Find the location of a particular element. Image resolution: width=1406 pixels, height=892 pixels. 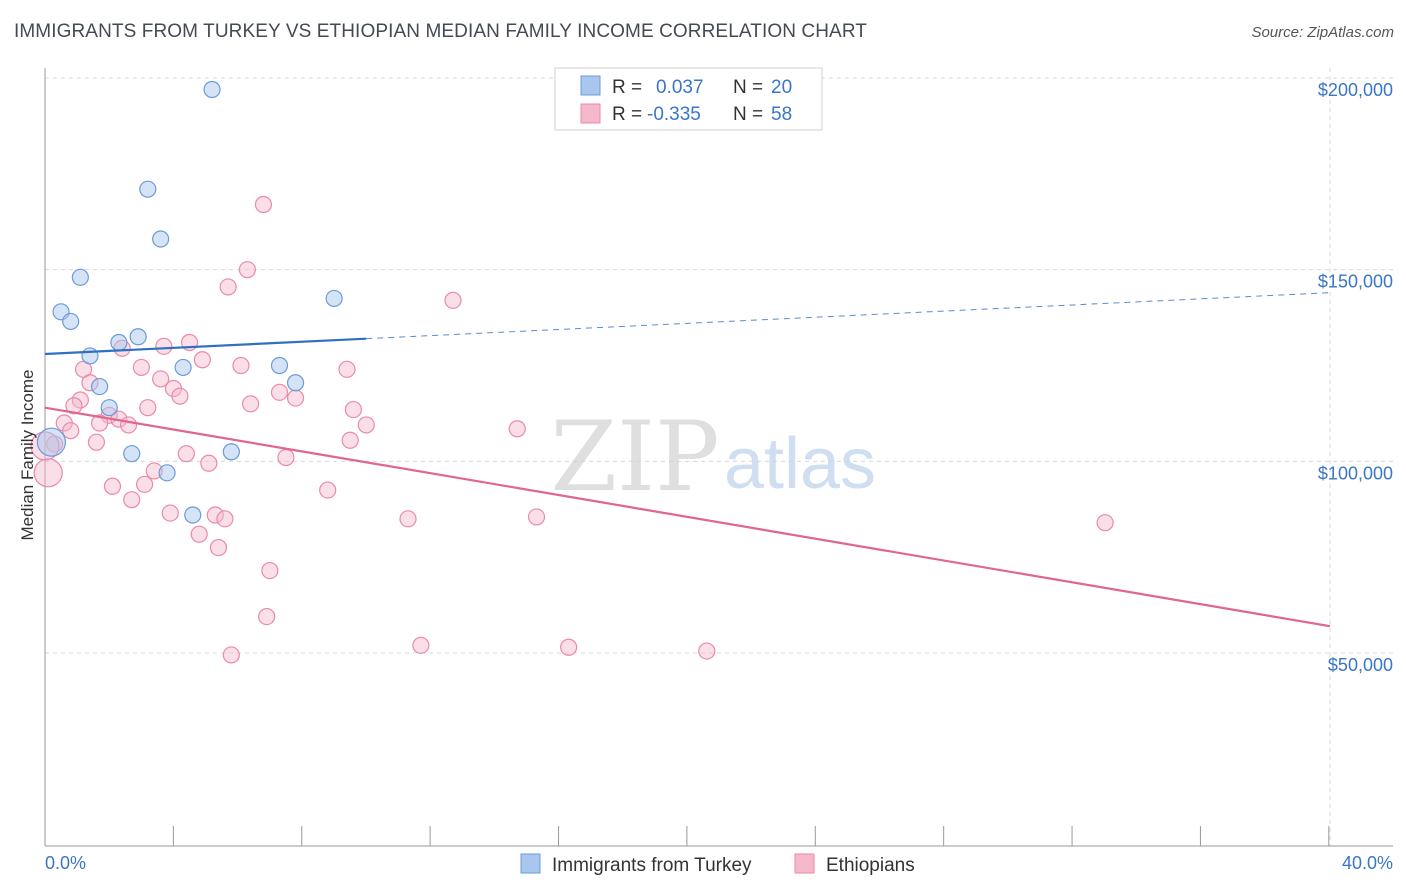

series-label-ethiopians: Ethiopians is located at coordinates (870, 865).